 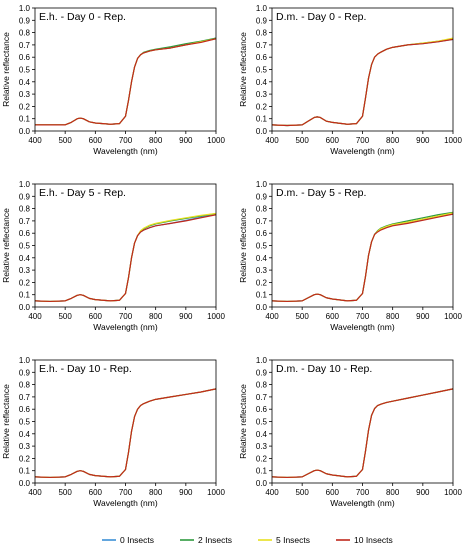 What do you see at coordinates (85, 369) in the screenshot?
I see `panel-title: E.h. - Day 10 - Rep.` at bounding box center [85, 369].